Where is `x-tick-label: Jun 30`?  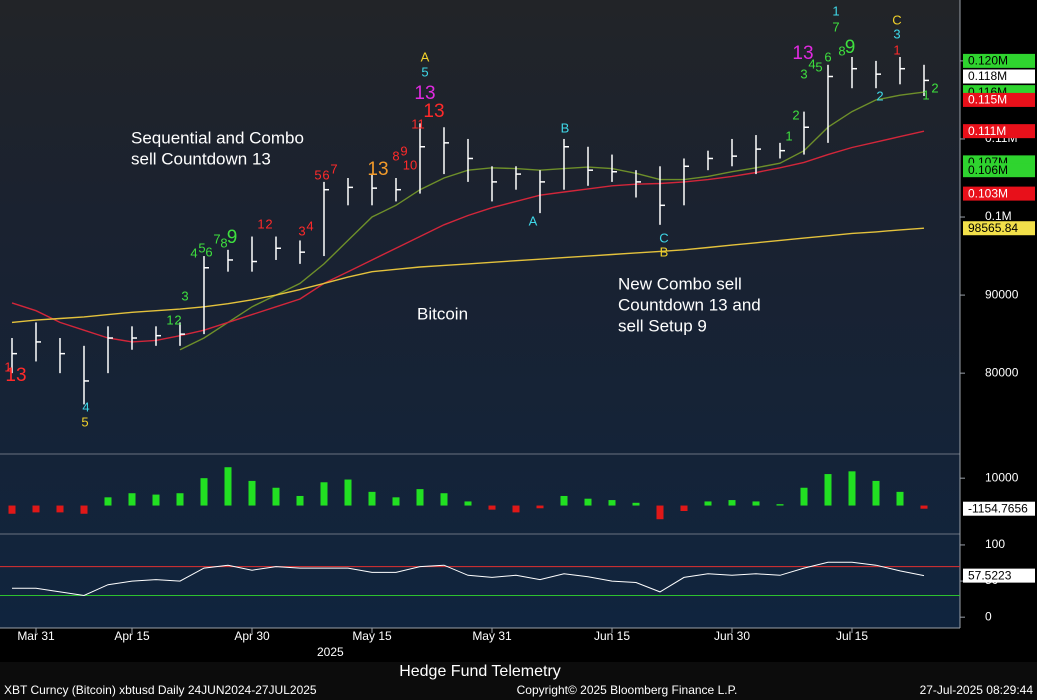
x-tick-label: Jun 30 is located at coordinates (732, 636).